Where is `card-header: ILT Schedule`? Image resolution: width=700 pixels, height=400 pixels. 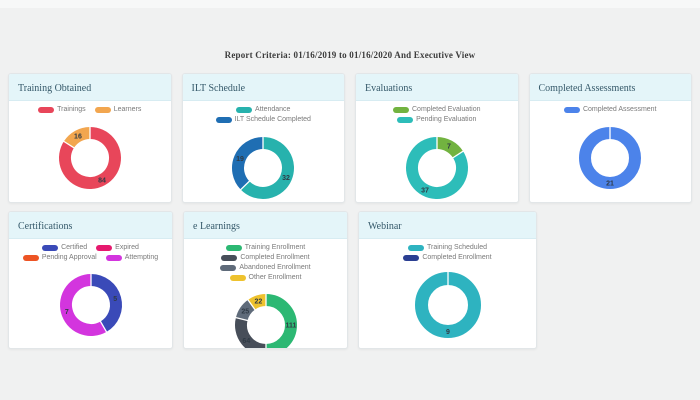 card-header: ILT Schedule is located at coordinates (263, 87).